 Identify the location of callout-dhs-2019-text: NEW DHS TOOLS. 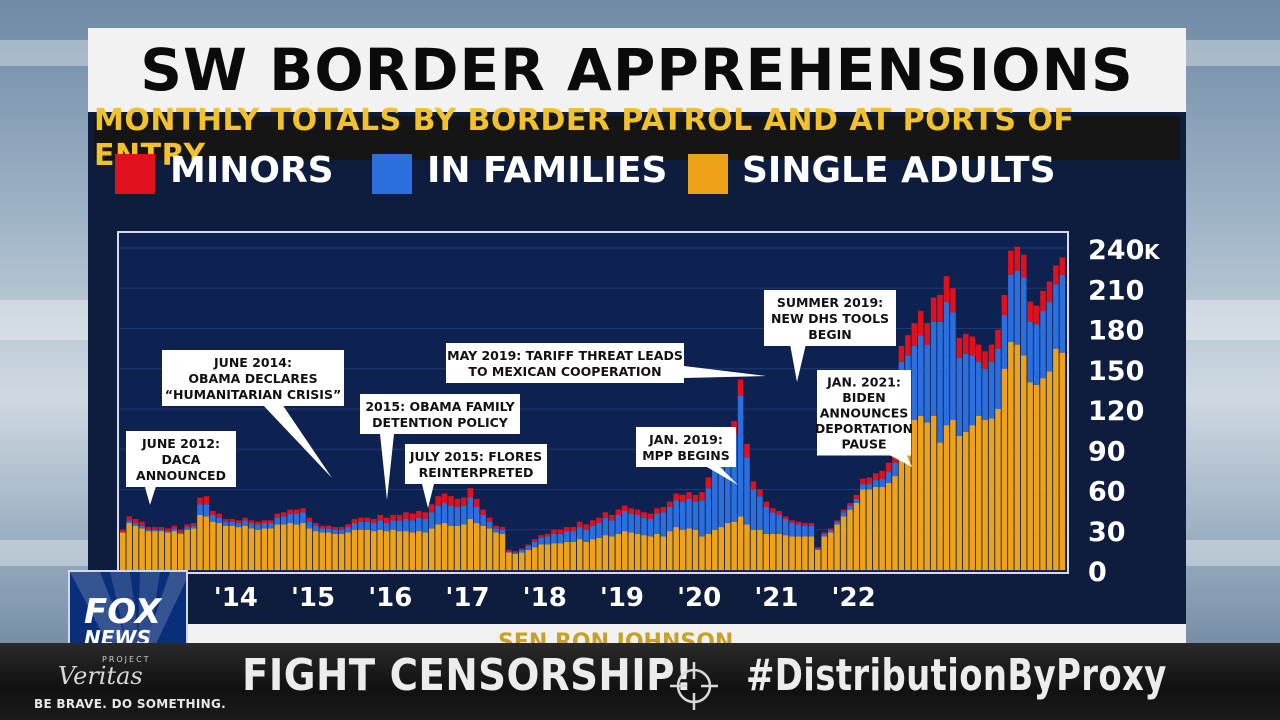
(830, 318).